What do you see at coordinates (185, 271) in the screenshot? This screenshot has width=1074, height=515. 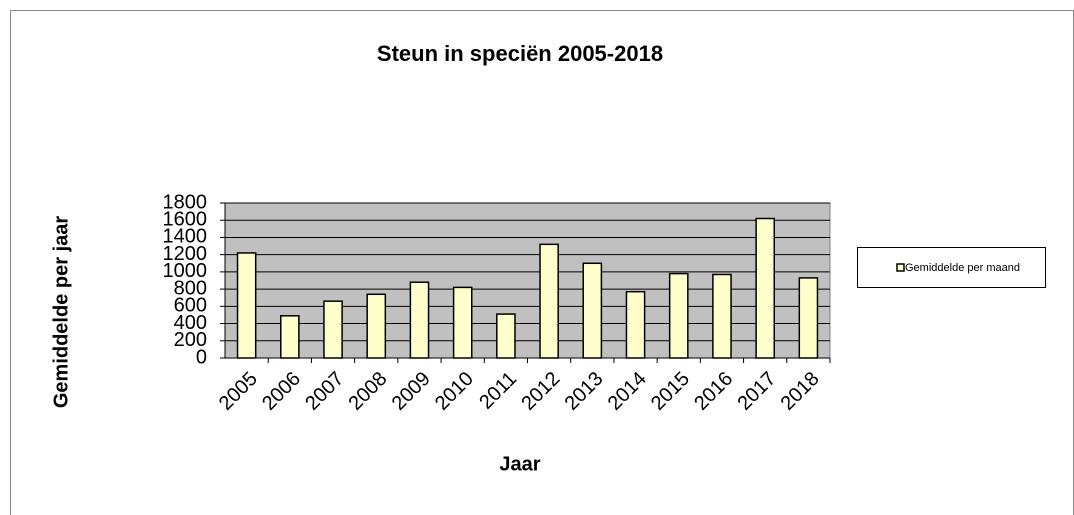 I see `y-tick-label: 1000` at bounding box center [185, 271].